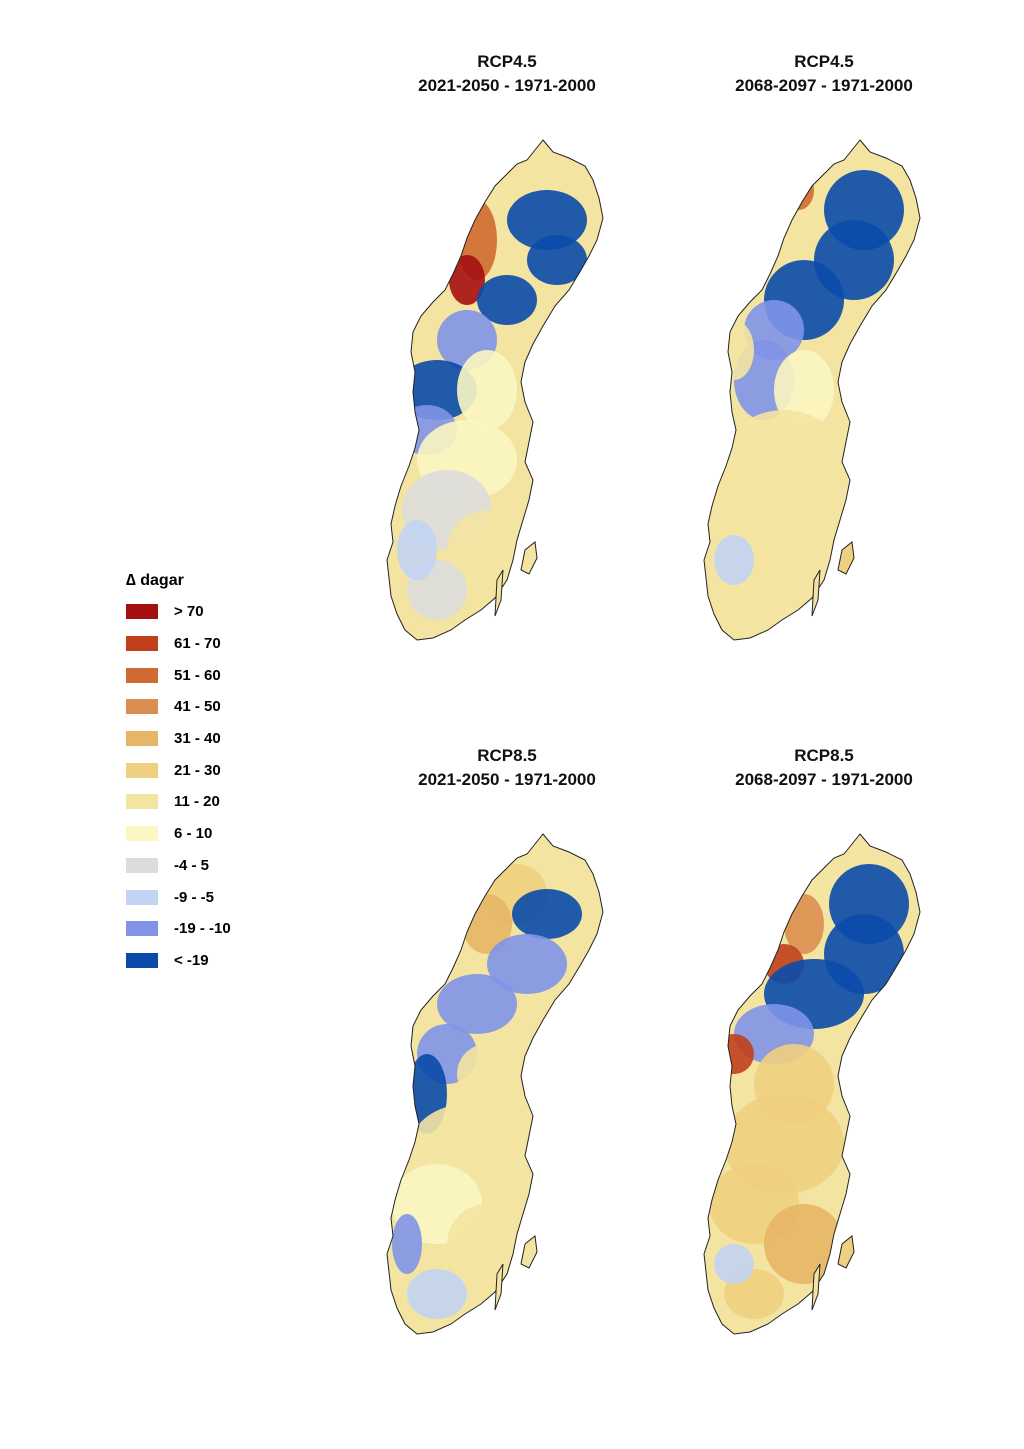 The image size is (1024, 1449). What do you see at coordinates (197, 644) in the screenshot?
I see `legend-label: 61 - 70` at bounding box center [197, 644].